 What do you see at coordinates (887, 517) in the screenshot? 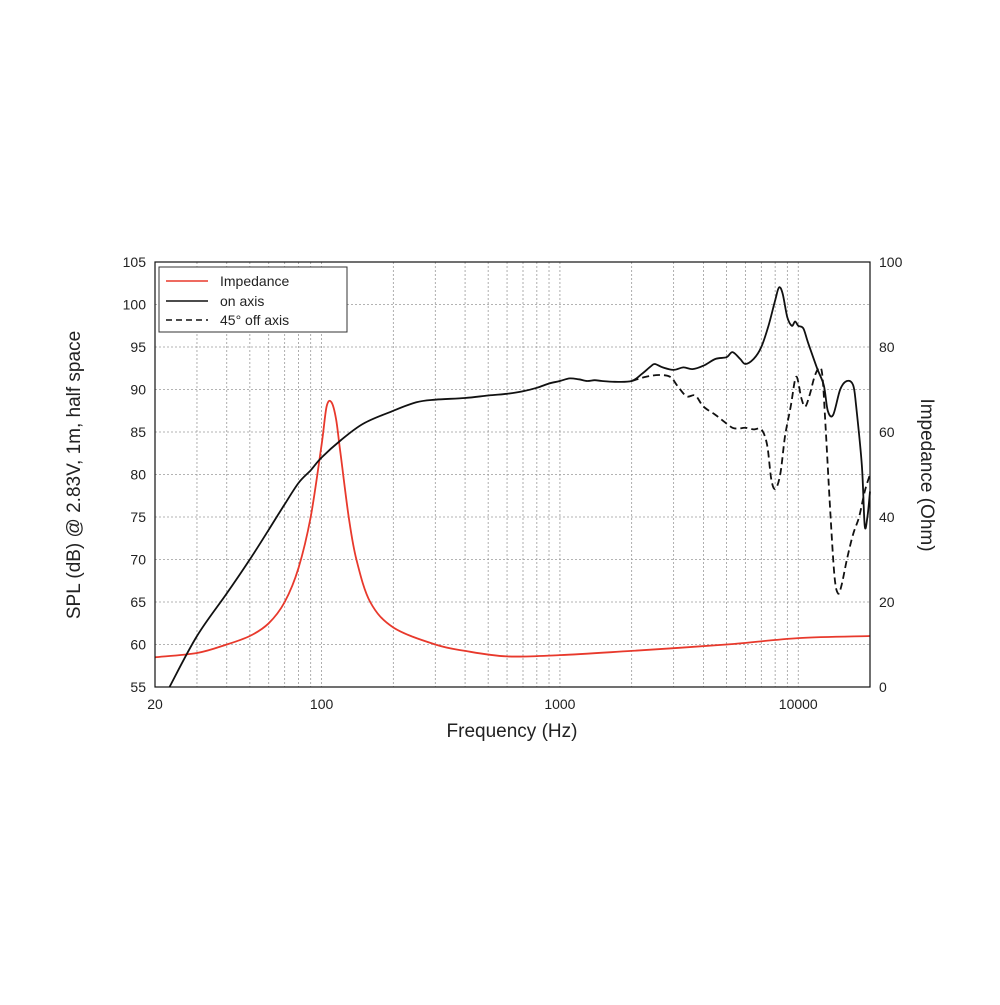
I see `y2-tick-label: 40` at bounding box center [887, 517].